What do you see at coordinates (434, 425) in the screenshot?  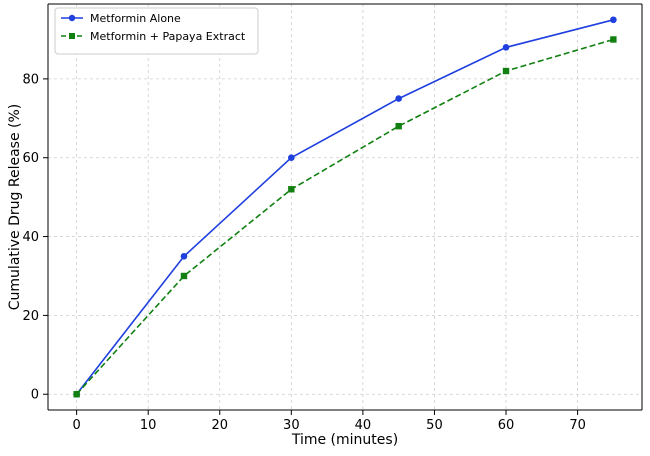 I see `x-tick-label: 50` at bounding box center [434, 425].